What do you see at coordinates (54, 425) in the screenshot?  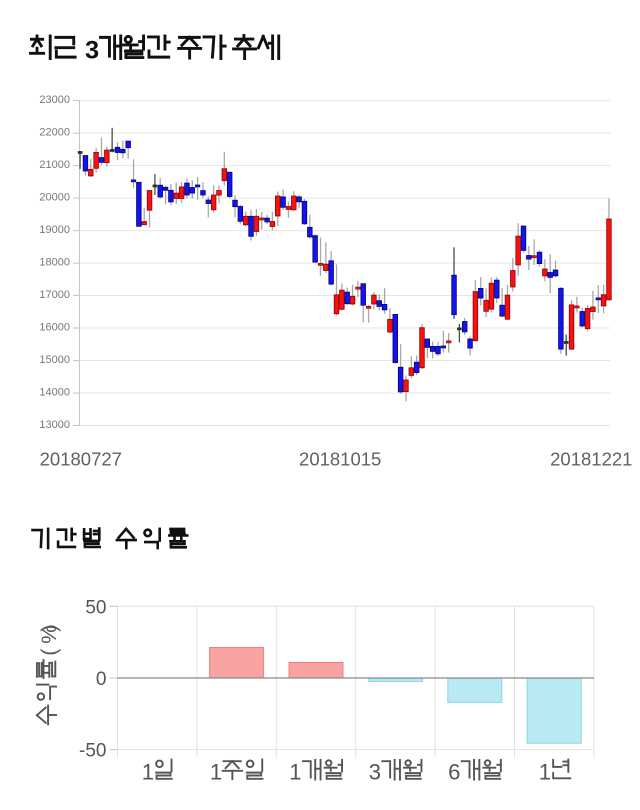 I see `svg-text: 13000` at bounding box center [54, 425].